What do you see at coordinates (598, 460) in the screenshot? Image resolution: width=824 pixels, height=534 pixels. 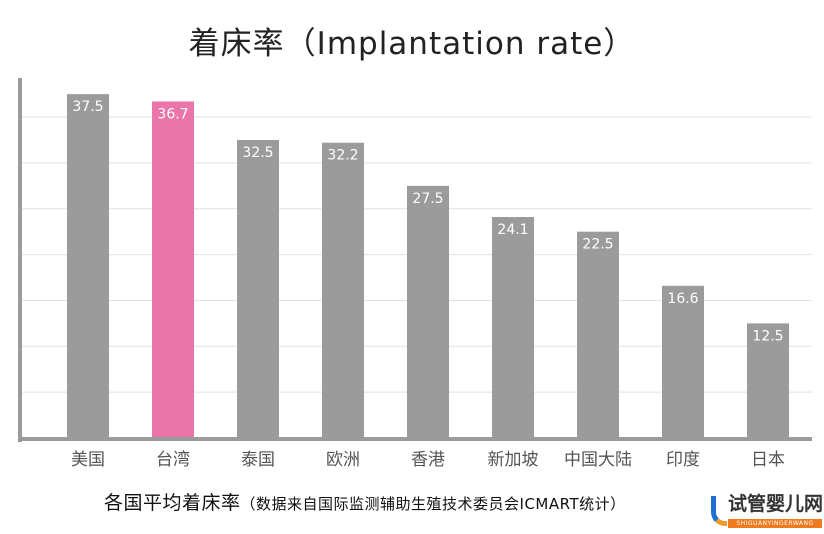 I see `category-label: 中国大陆` at bounding box center [598, 460].